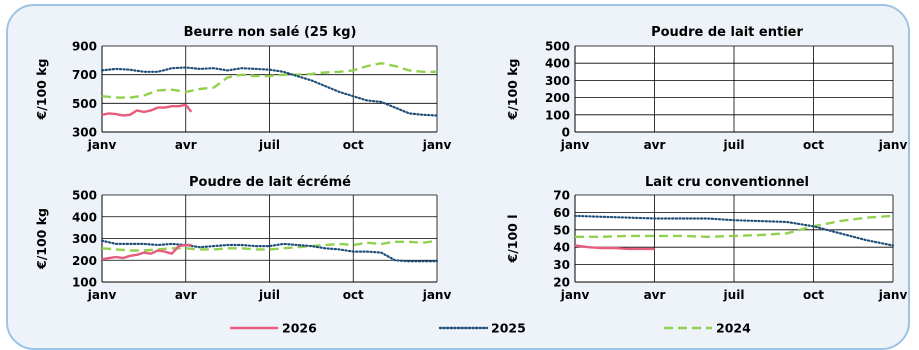  What do you see at coordinates (508, 328) in the screenshot?
I see `legend-label-2025: 2025` at bounding box center [508, 328].